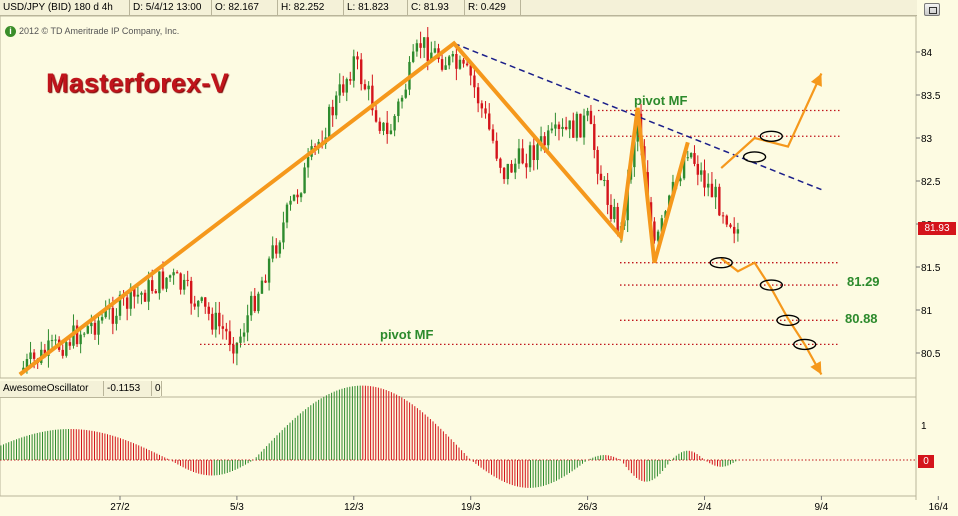 This screenshot has width=958, height=516. What do you see at coordinates (932, 9) in the screenshot?
I see `window-restore-icon` at bounding box center [932, 9].